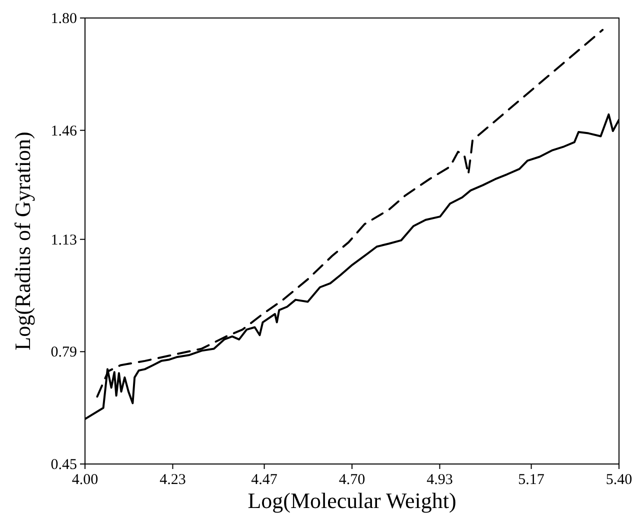 This screenshot has width=637, height=518. What do you see at coordinates (439, 480) in the screenshot?
I see `x-tick-label: 4.93` at bounding box center [439, 480].